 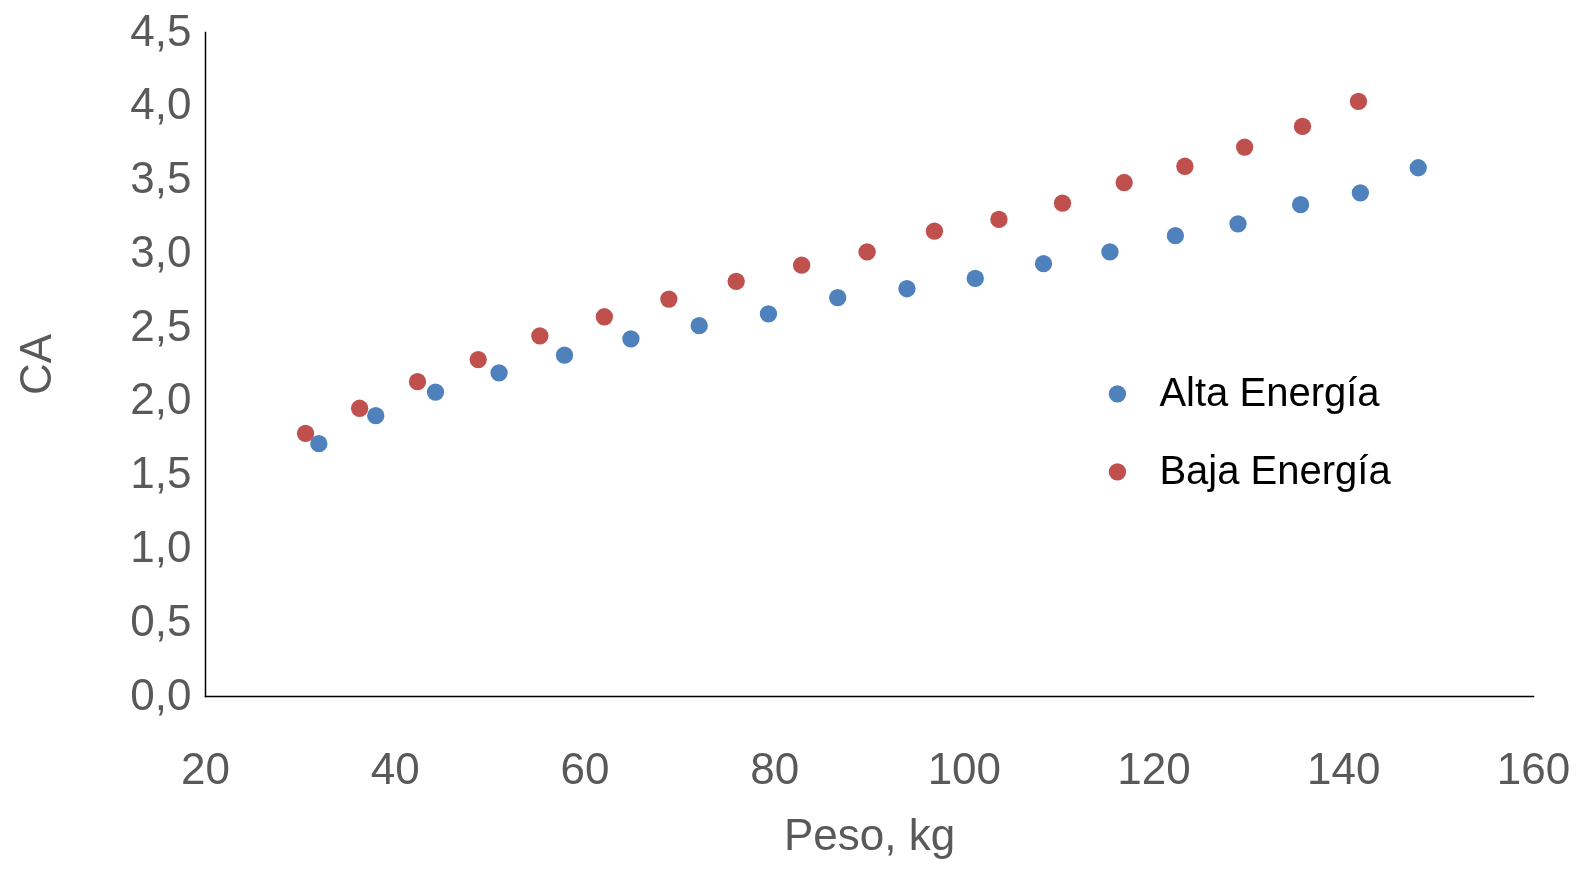 What do you see at coordinates (1275, 469) in the screenshot?
I see `legend-label: Baja Energía` at bounding box center [1275, 469].